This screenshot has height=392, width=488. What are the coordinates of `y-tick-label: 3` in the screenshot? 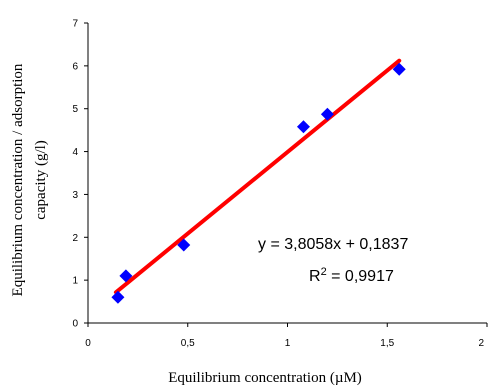 It's located at (75, 195).